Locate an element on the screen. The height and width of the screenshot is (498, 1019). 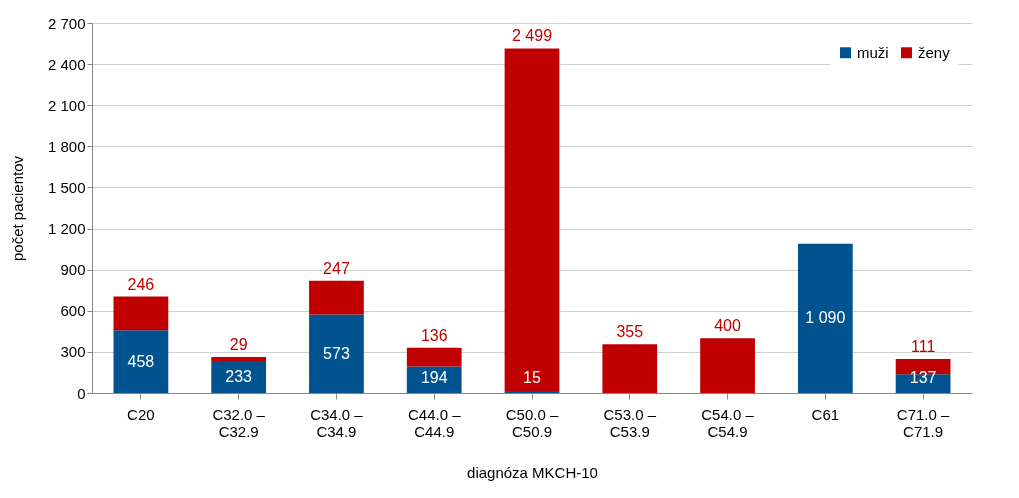
y-tick-label: 2 100 is located at coordinates (66, 105).